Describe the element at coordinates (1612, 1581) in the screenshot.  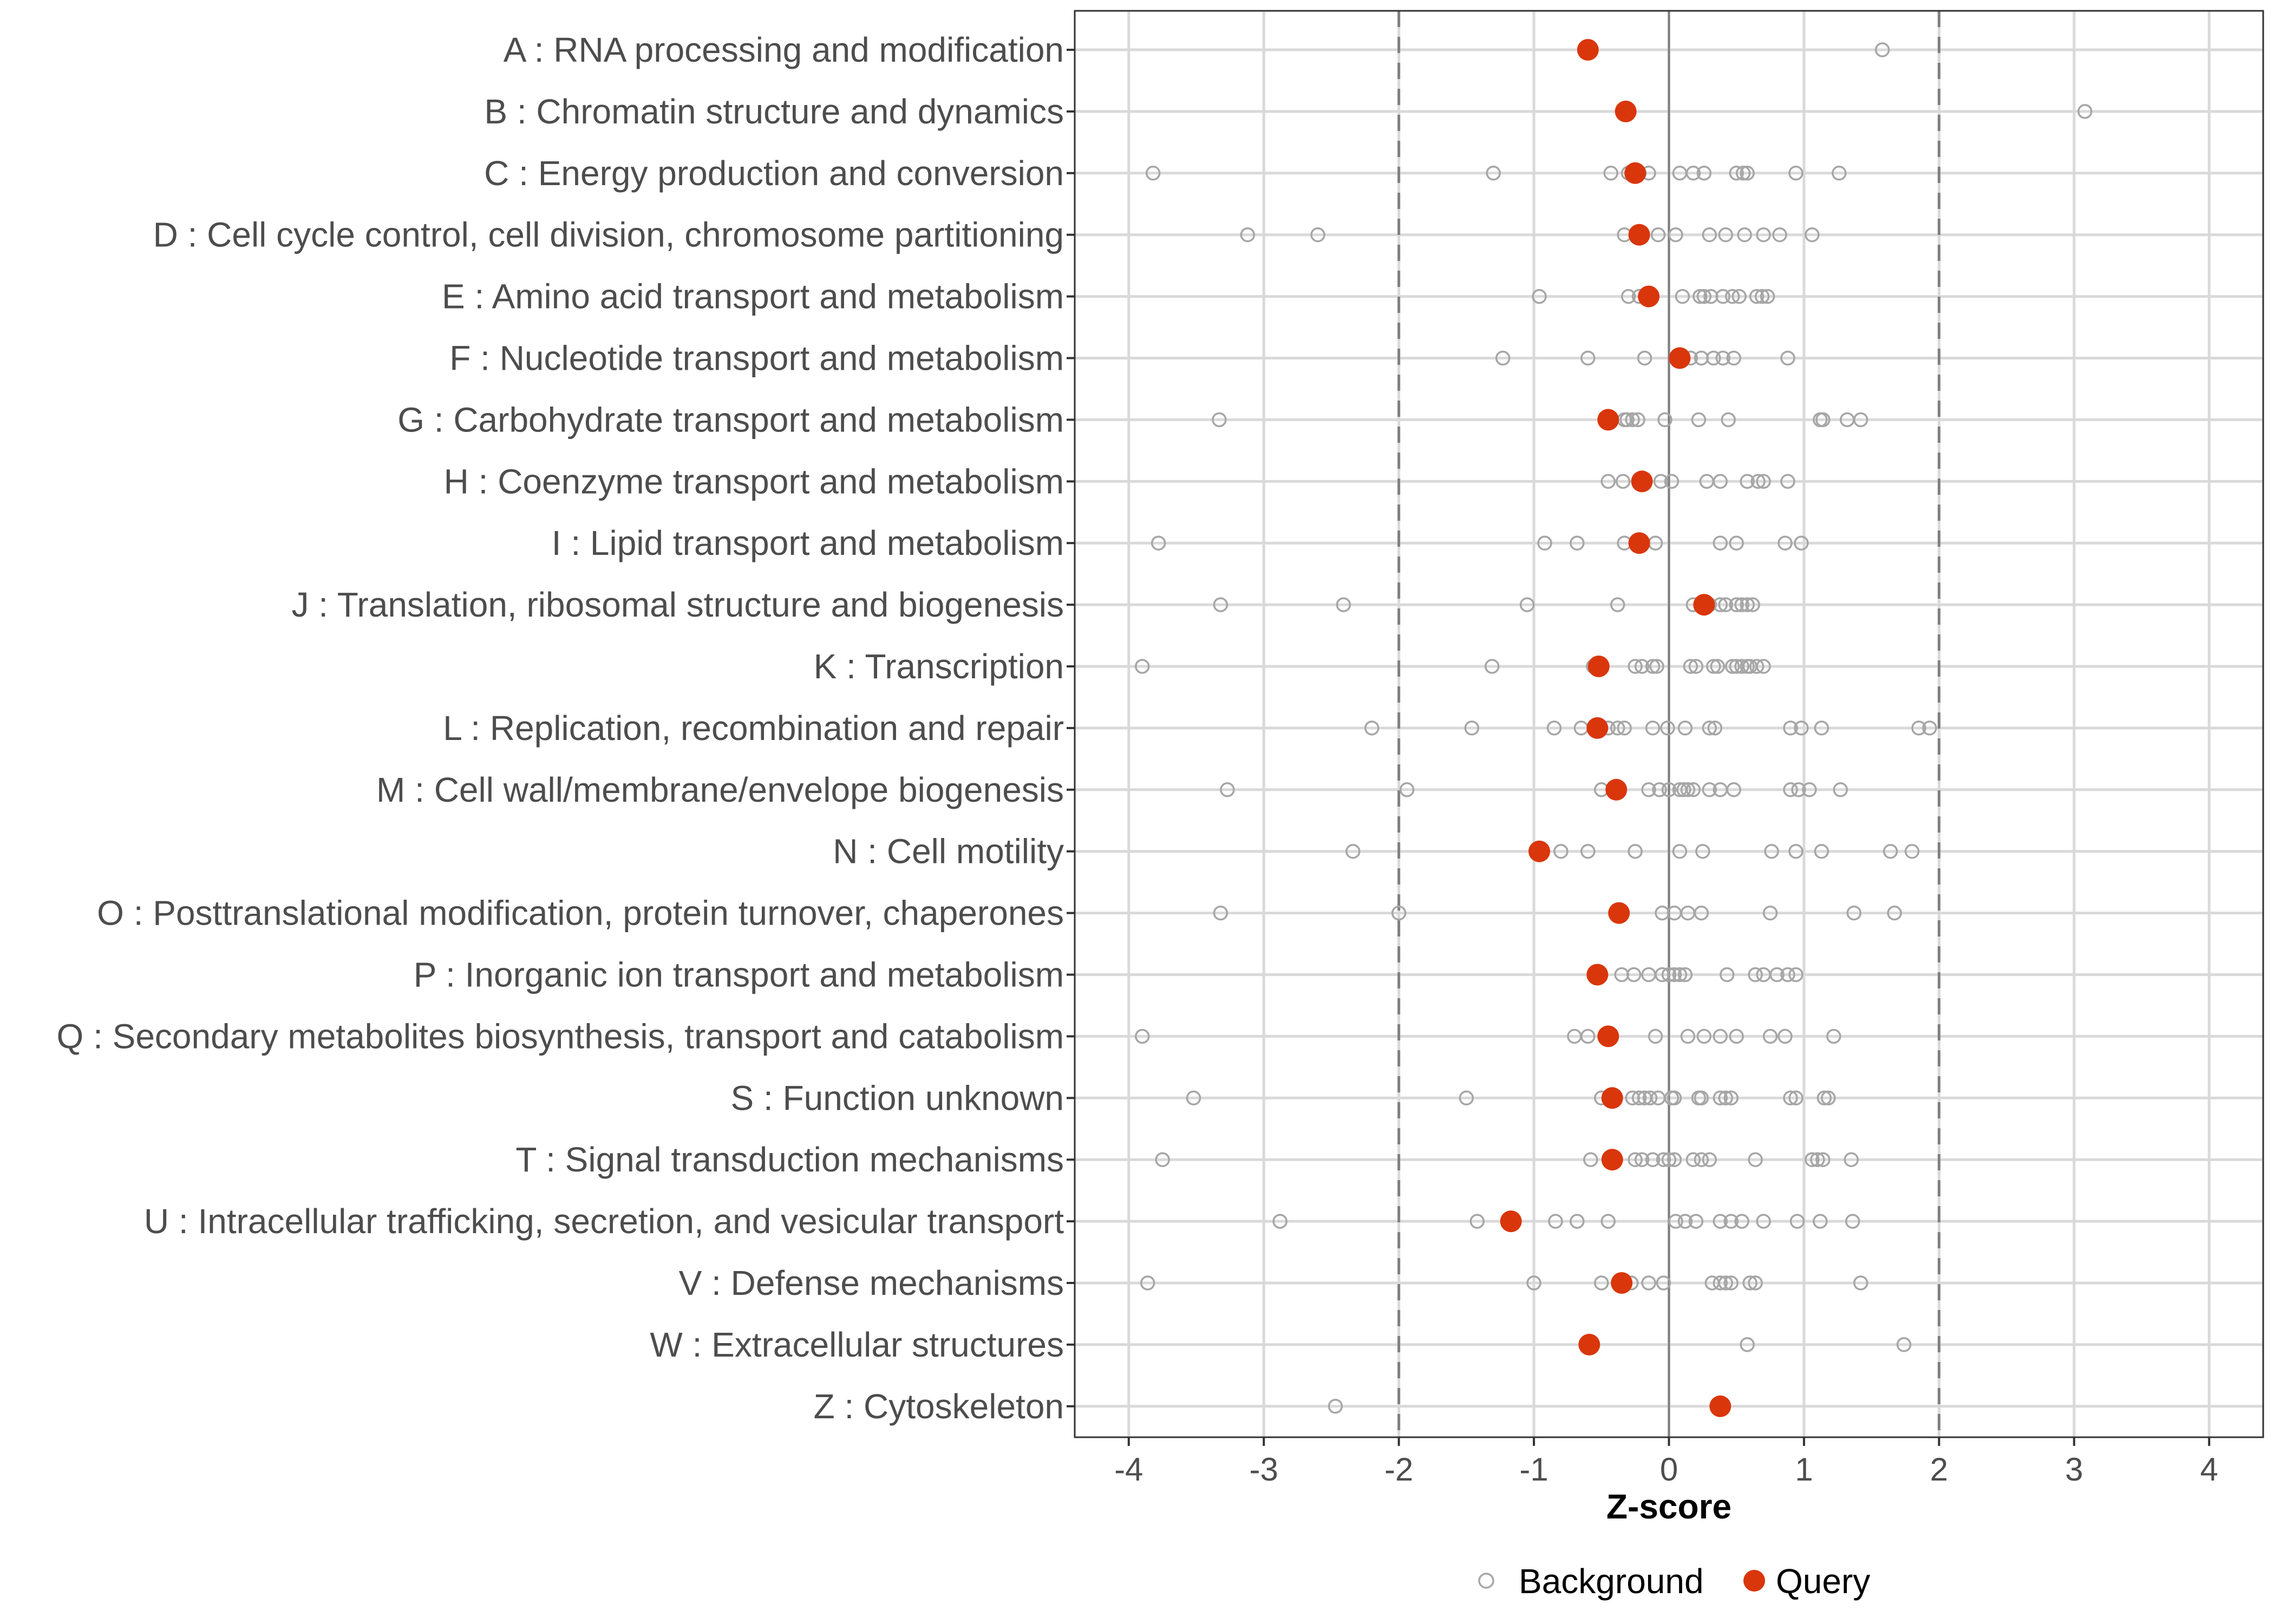
I see `legend-background-label: Background` at that location.